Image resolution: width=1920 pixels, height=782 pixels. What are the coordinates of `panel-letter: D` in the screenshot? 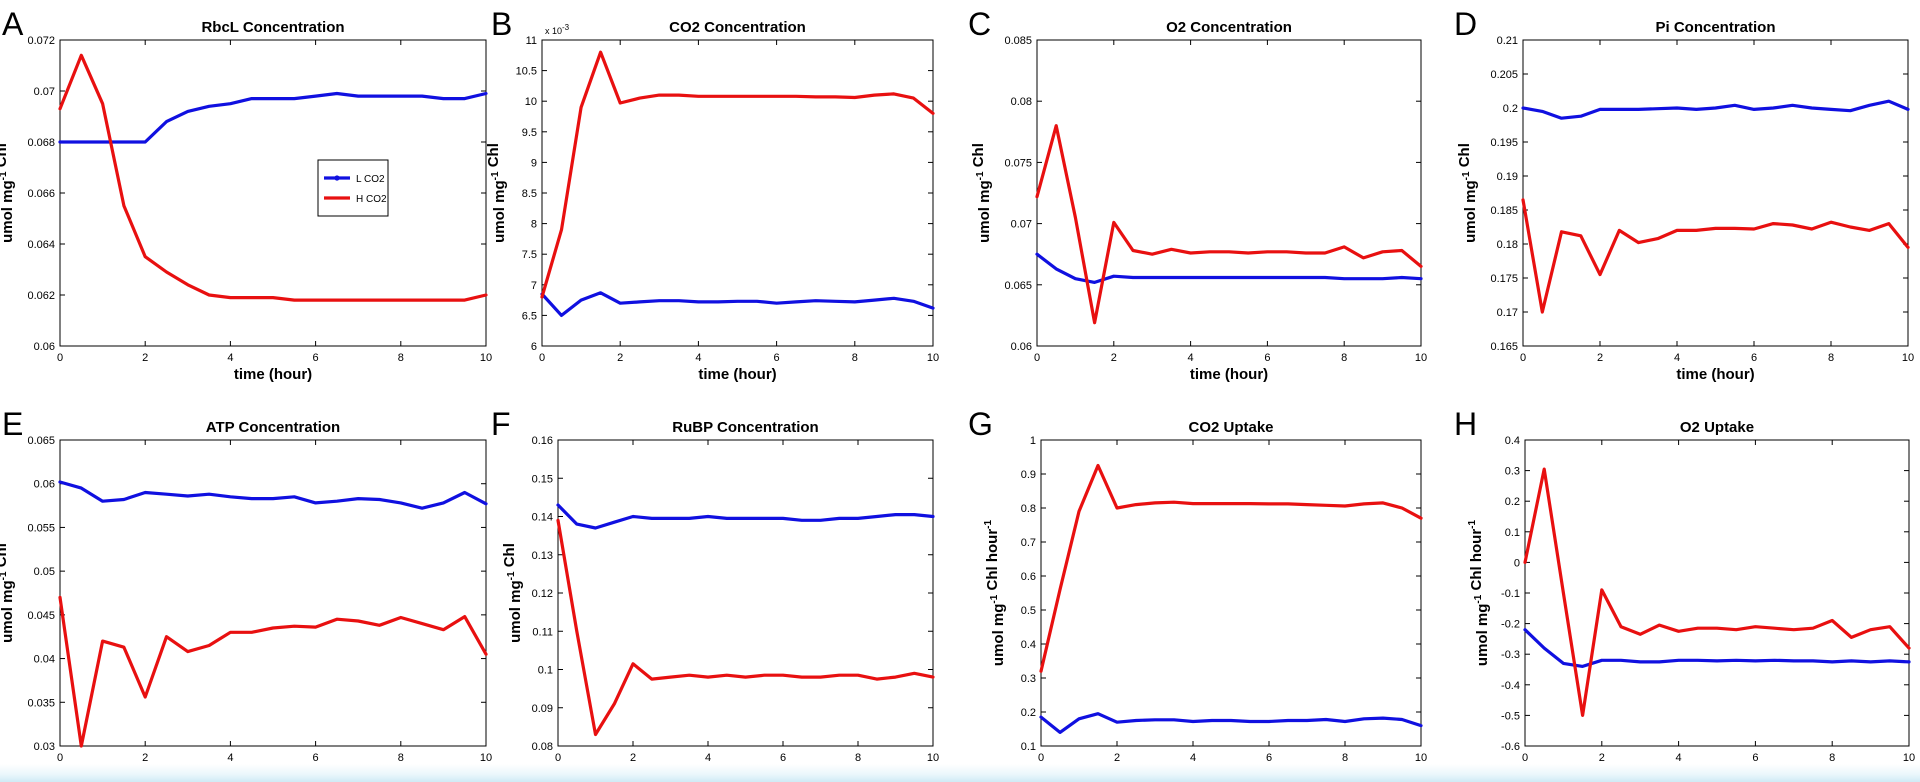 It's located at (1465, 24).